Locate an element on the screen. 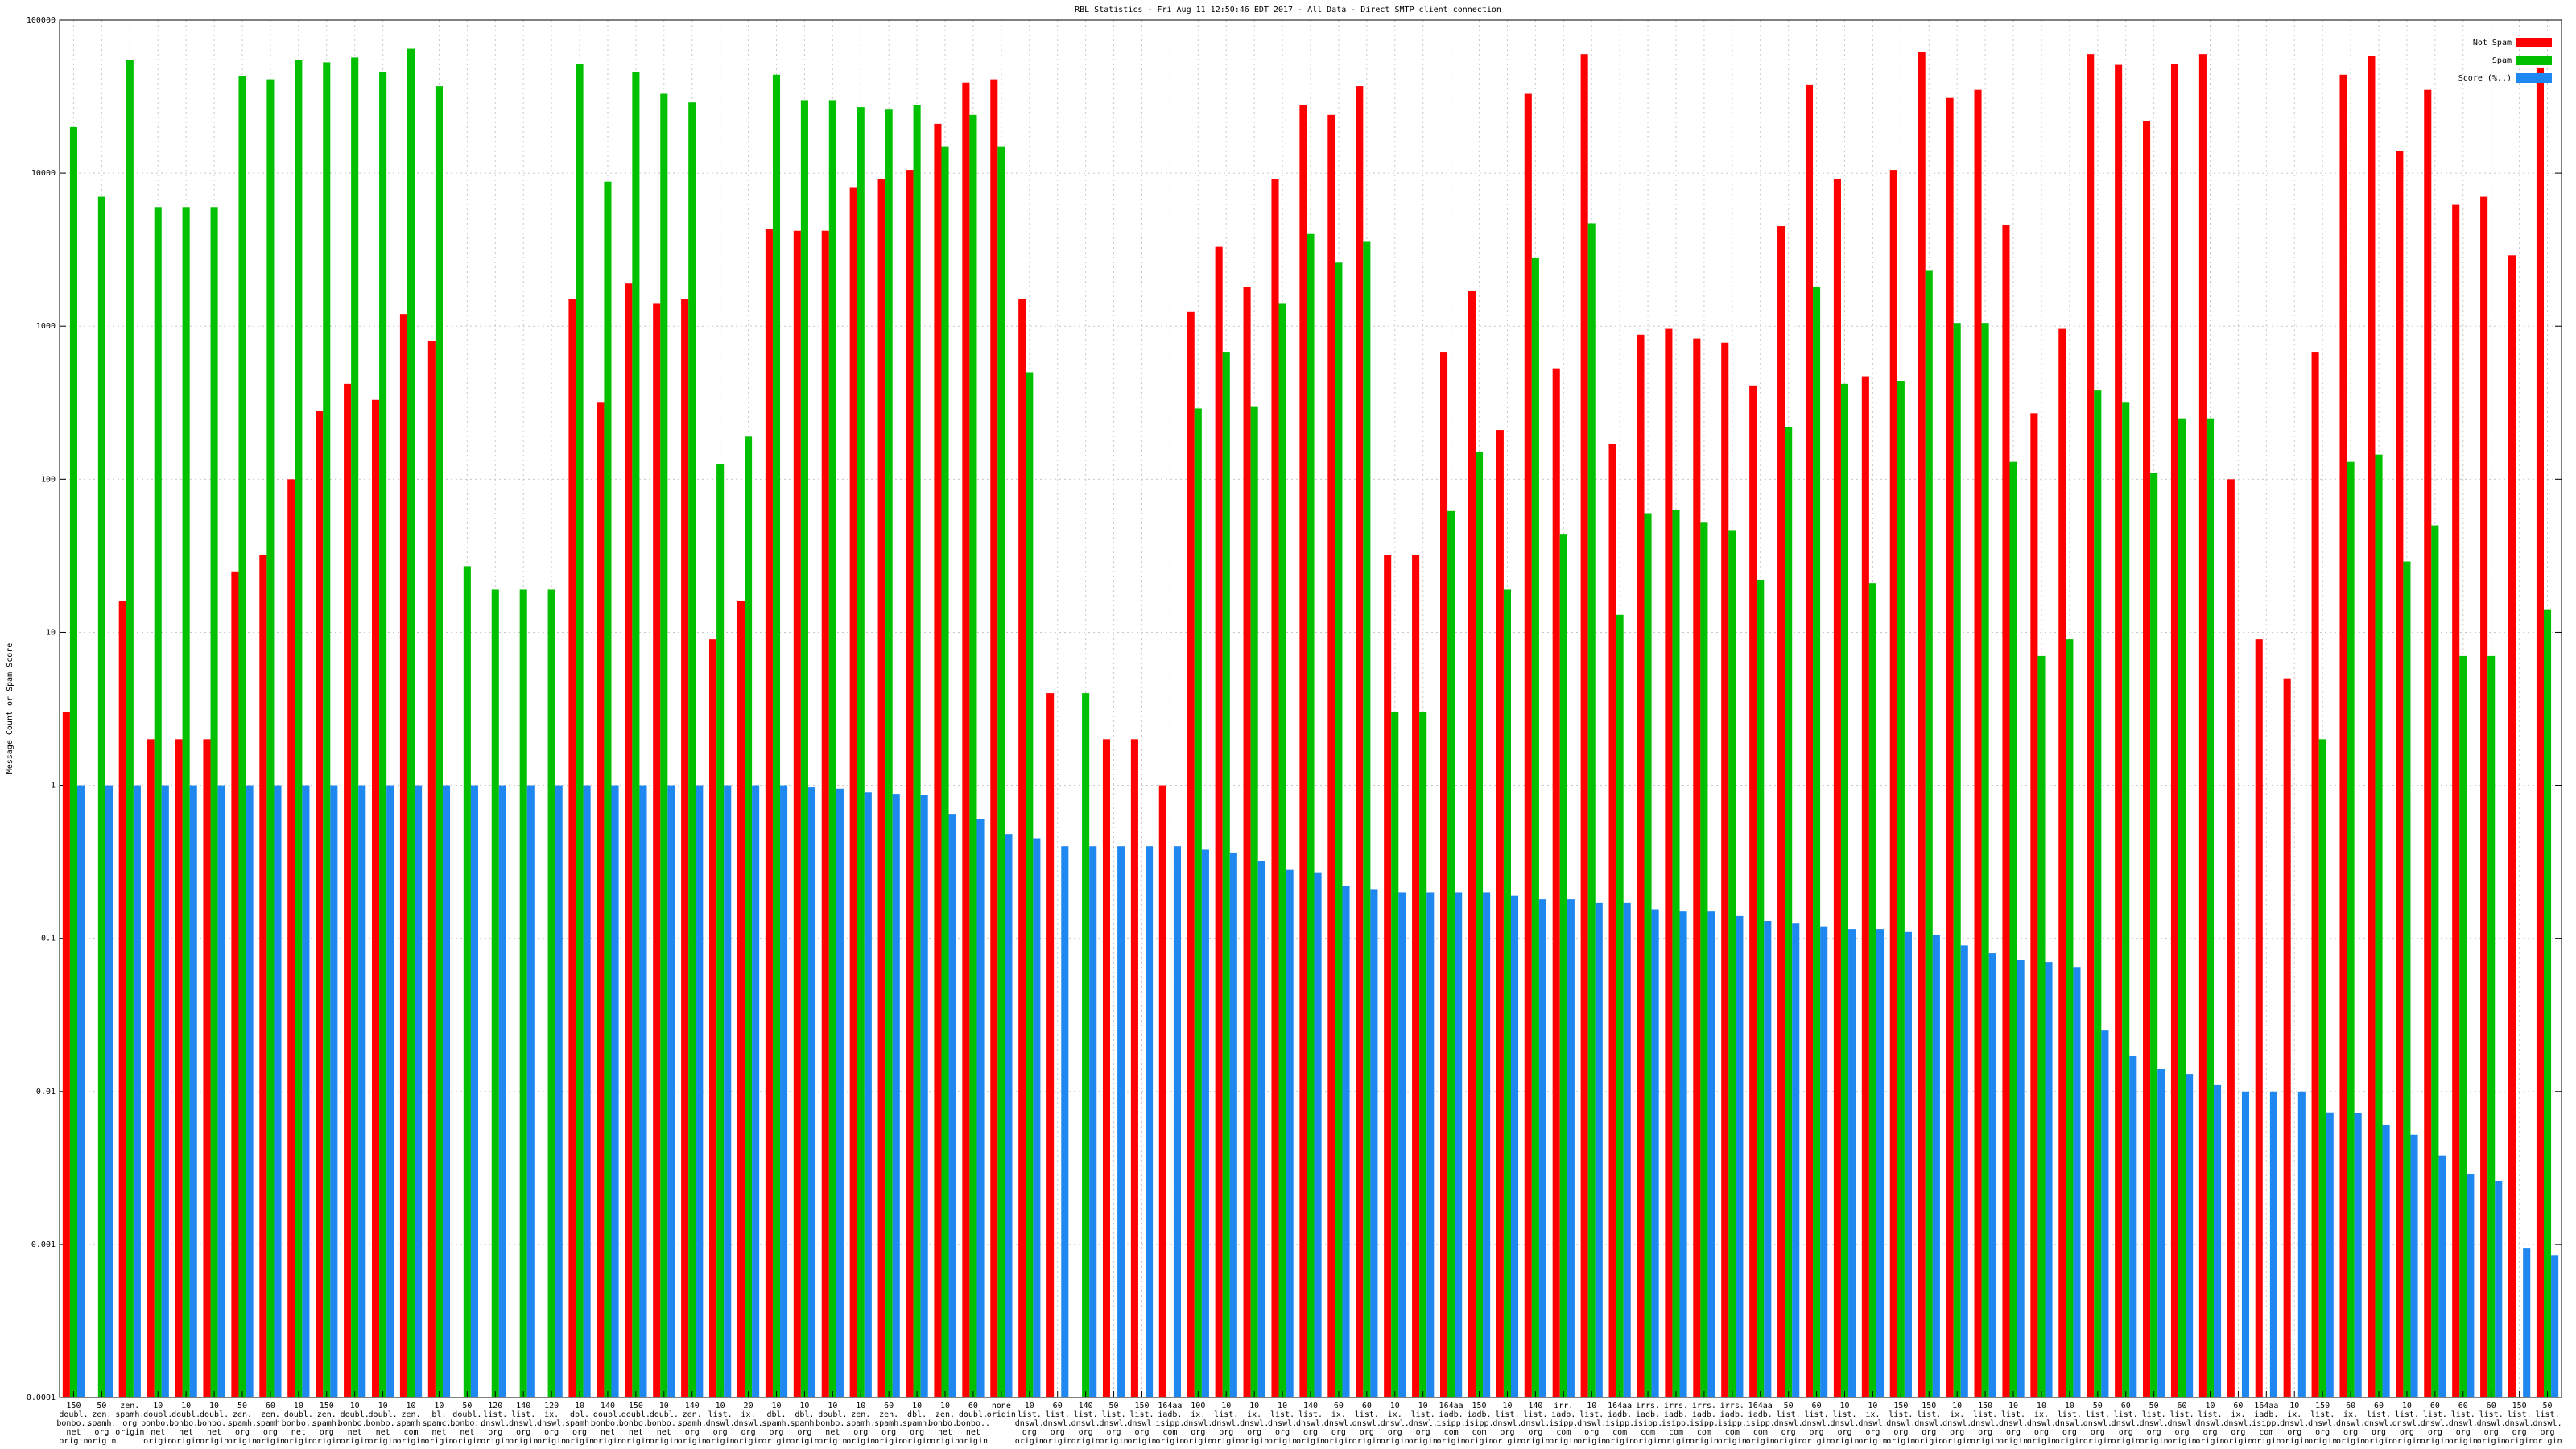  x-tick-label: spamh. is located at coordinates (776, 1423).